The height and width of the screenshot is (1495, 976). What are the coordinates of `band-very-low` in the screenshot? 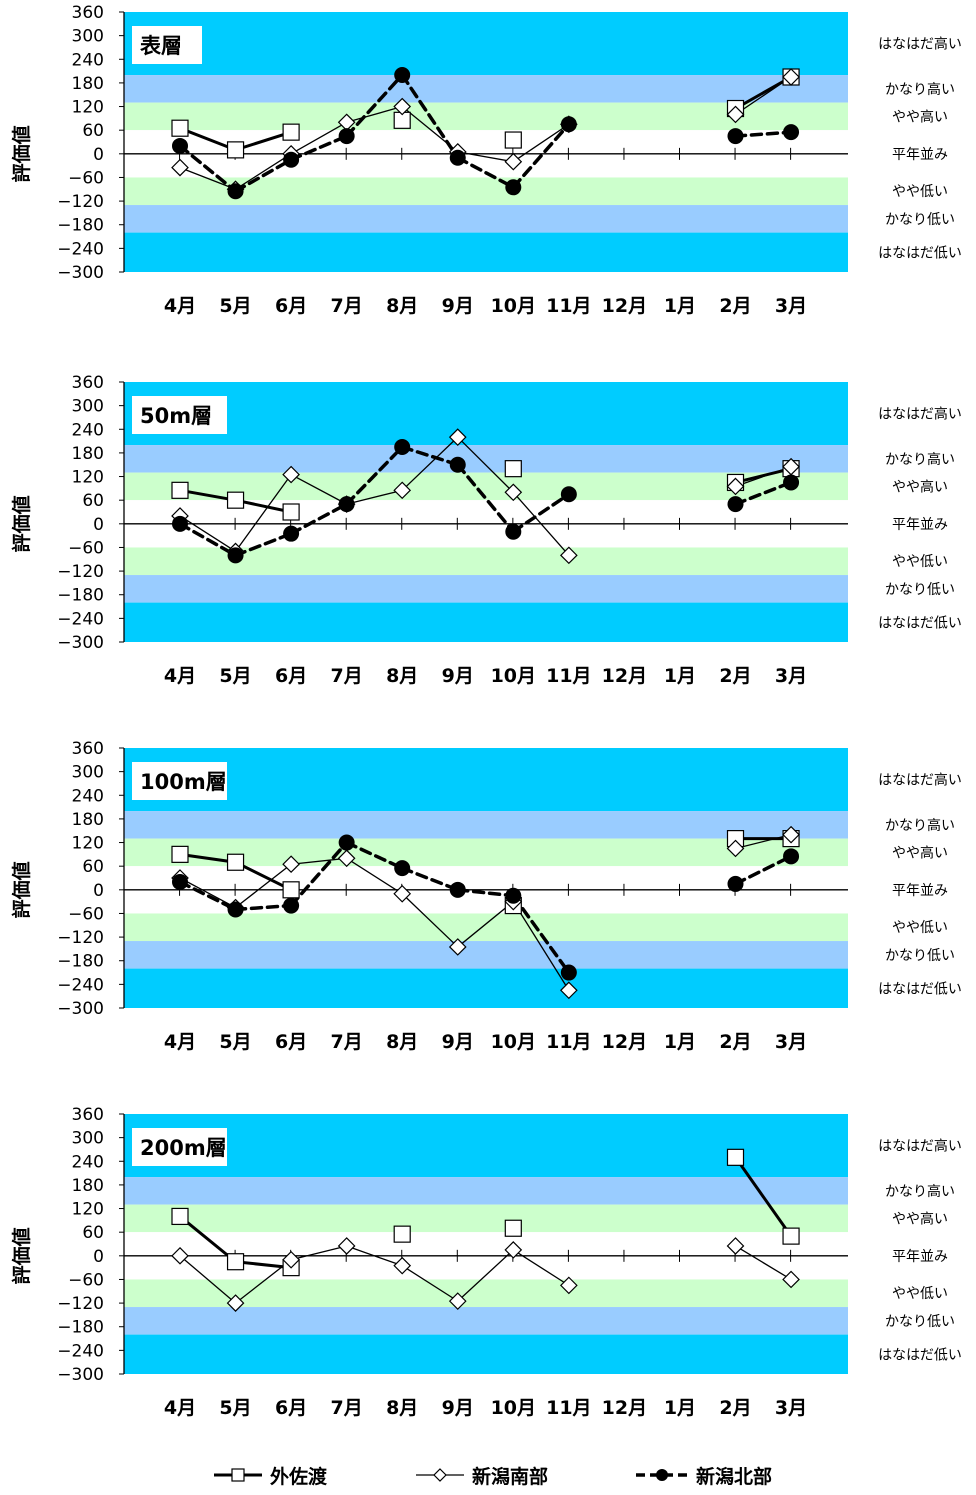 It's located at (486, 622).